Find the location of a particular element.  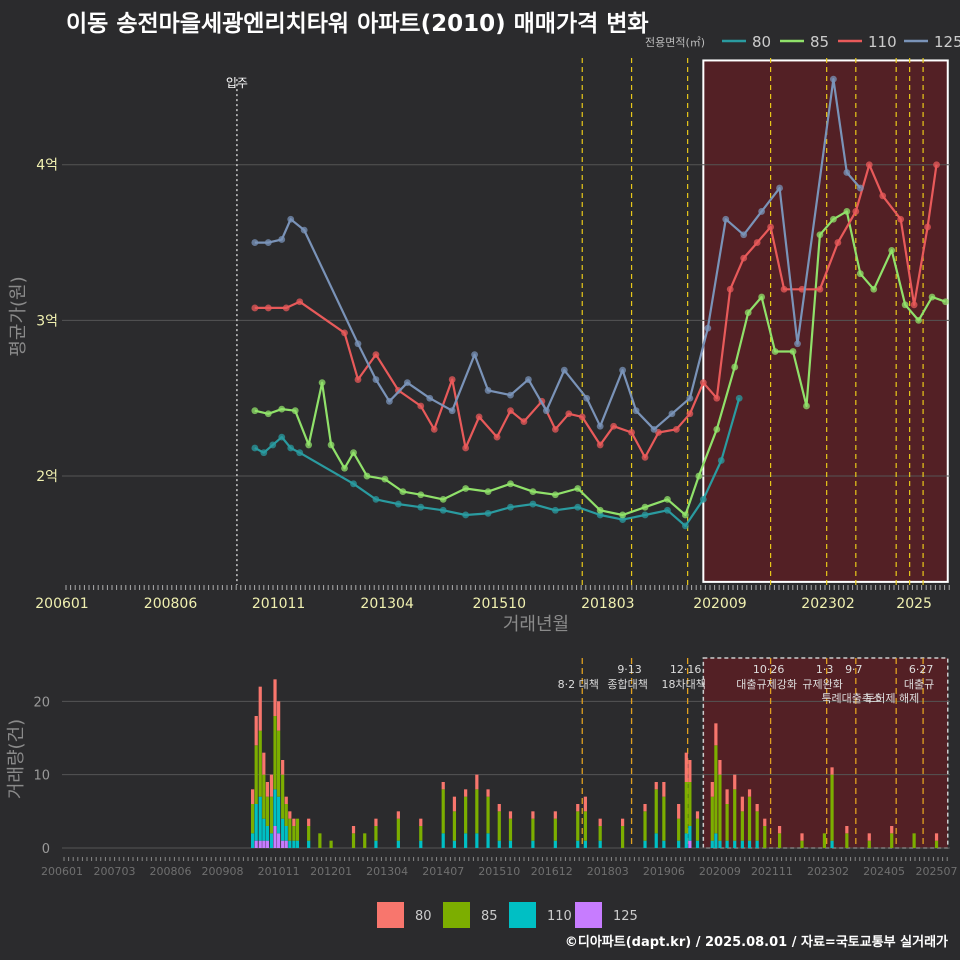

policy-date: 12·16 is located at coordinates (686, 669).